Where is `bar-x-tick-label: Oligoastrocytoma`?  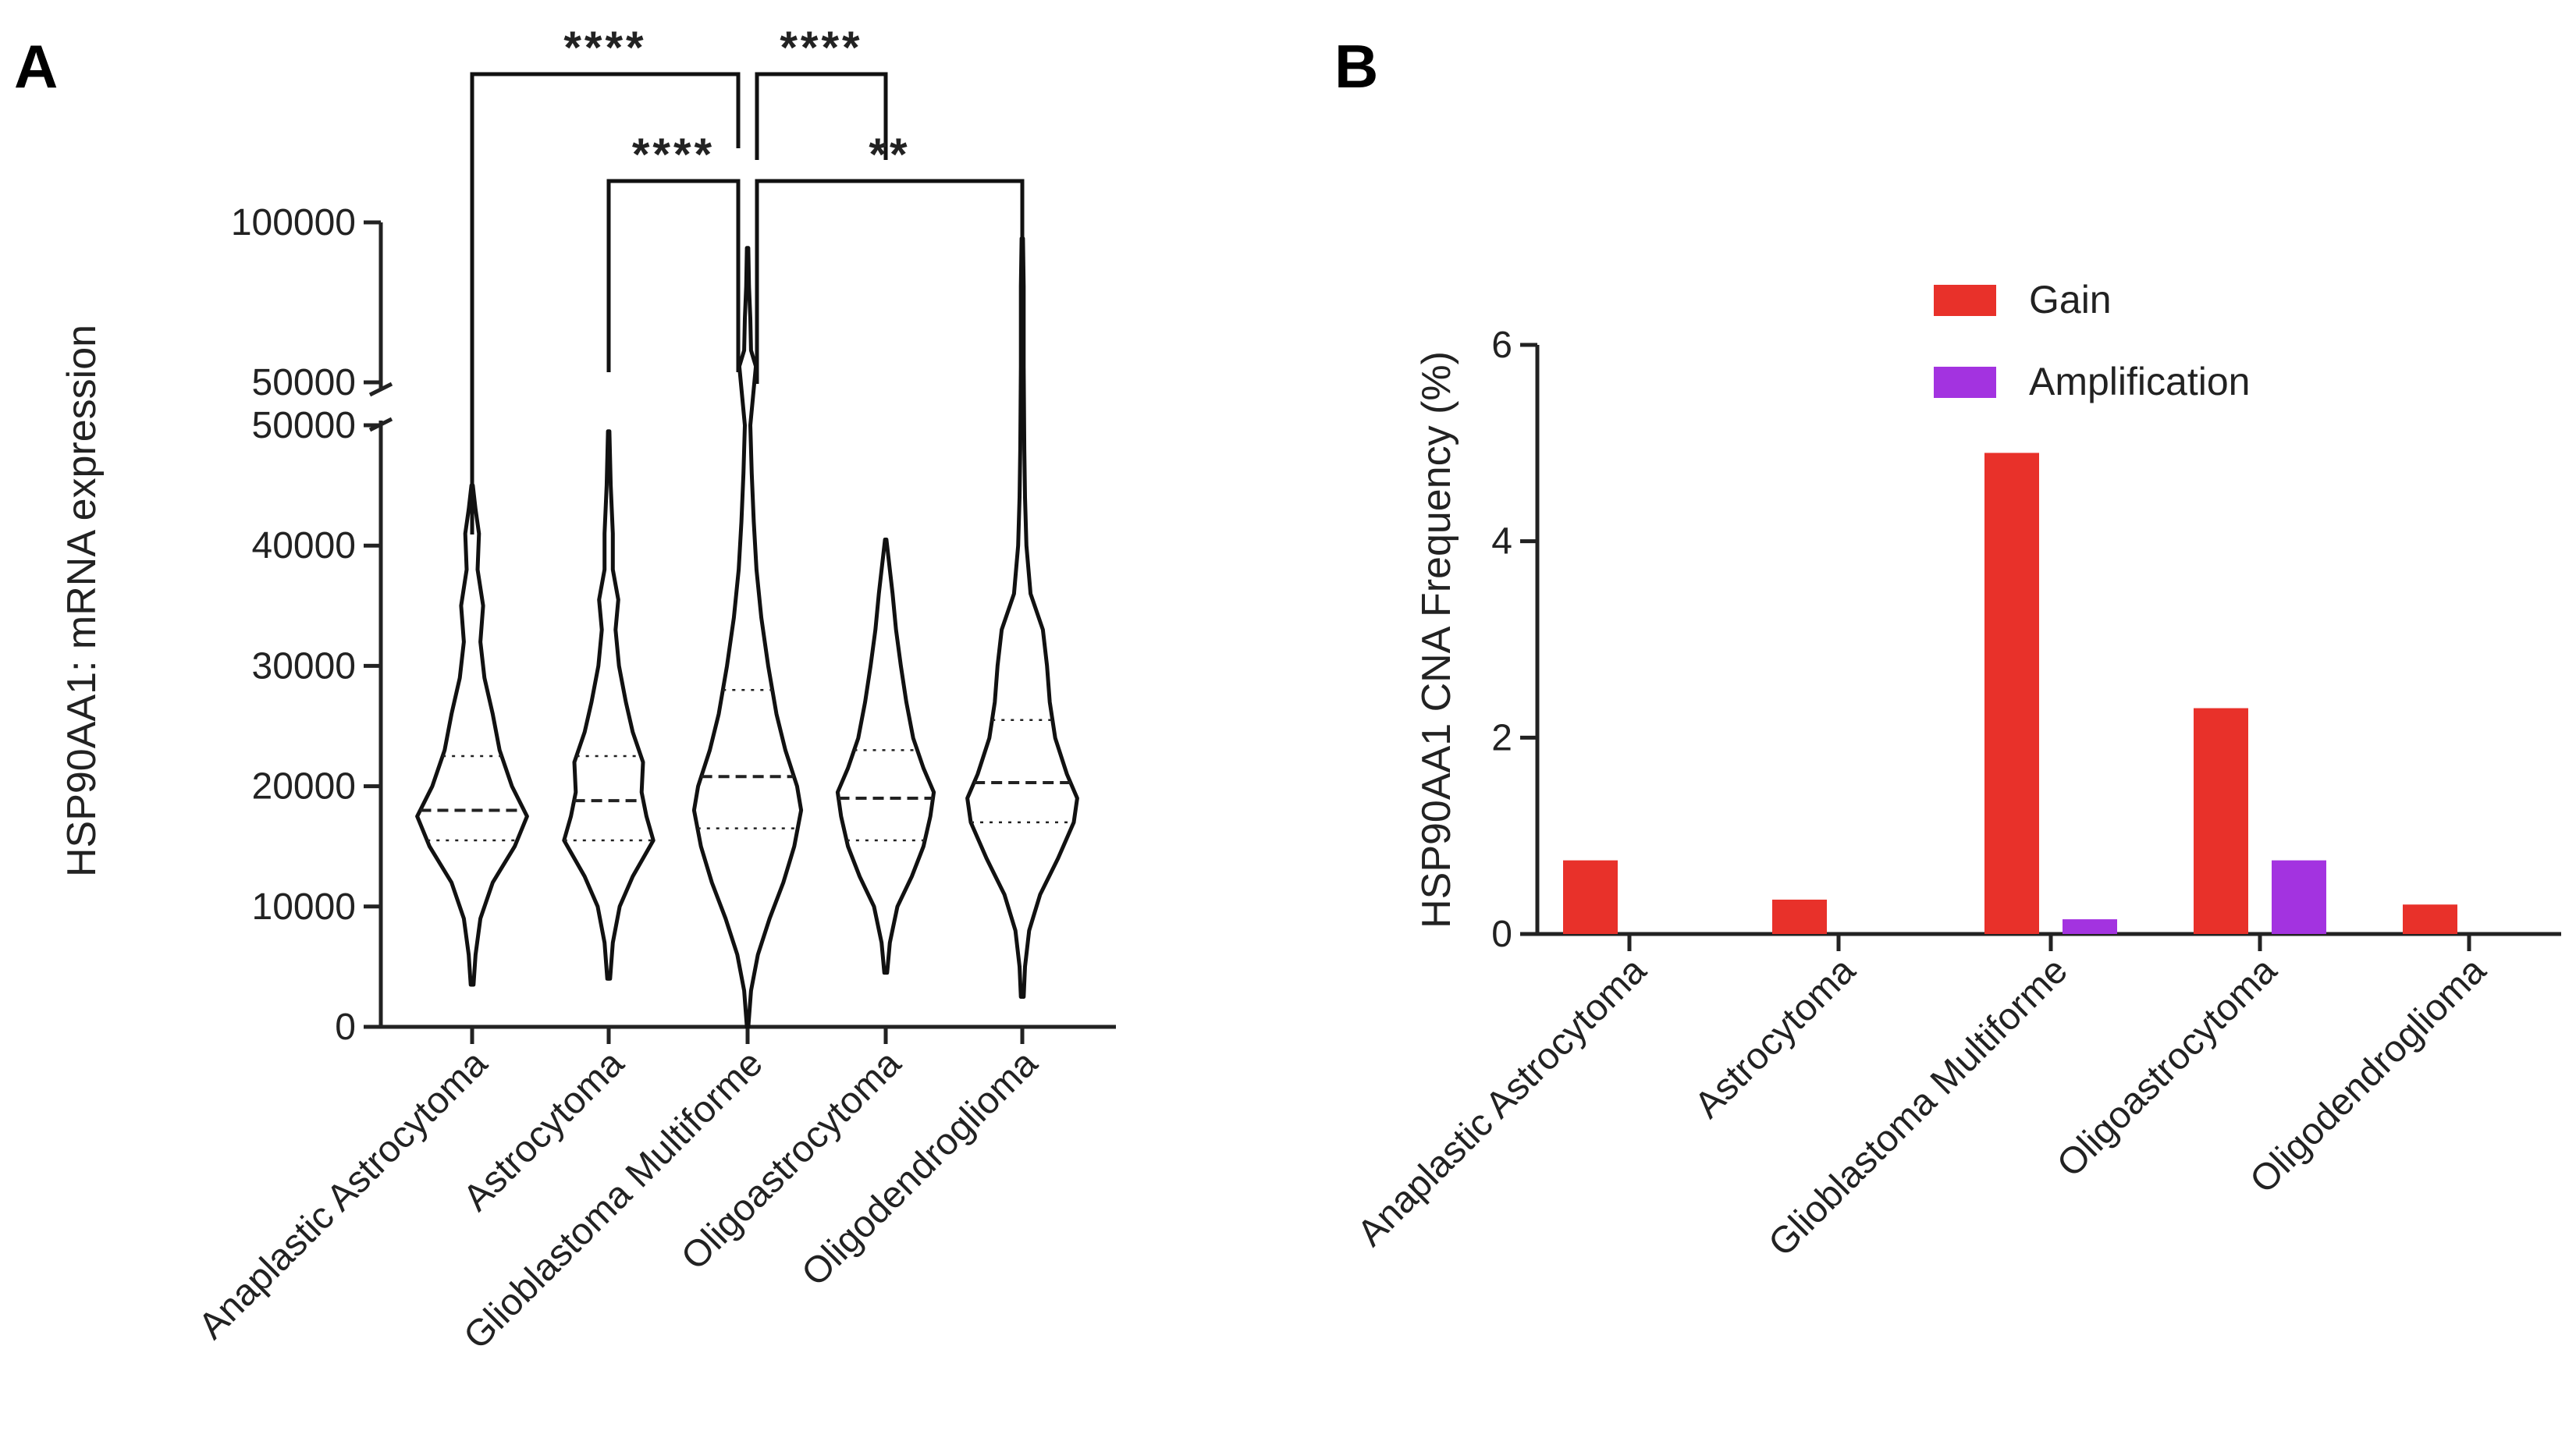 bar-x-tick-label: Oligoastrocytoma is located at coordinates (2167, 1067).